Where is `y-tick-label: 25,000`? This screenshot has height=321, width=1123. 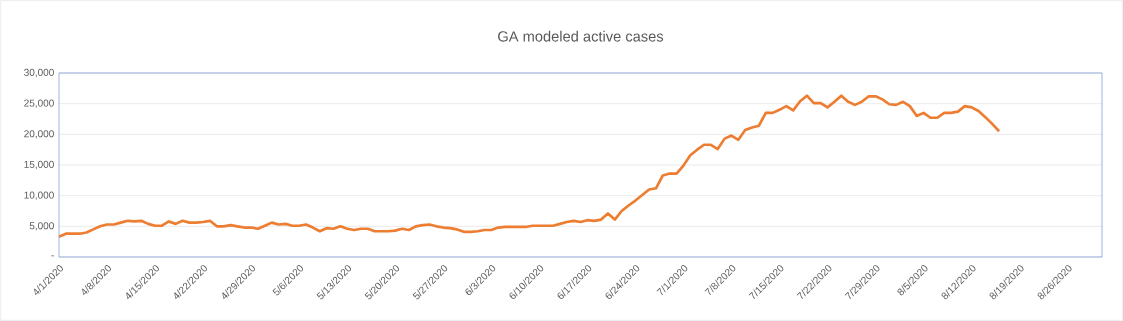 y-tick-label: 25,000 is located at coordinates (39, 103).